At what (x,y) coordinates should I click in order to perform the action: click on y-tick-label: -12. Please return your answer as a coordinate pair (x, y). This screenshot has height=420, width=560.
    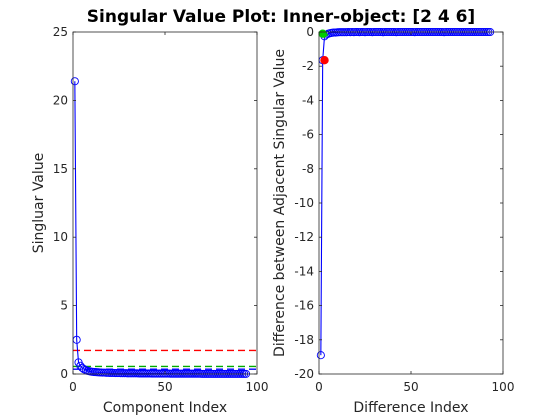
    Looking at the image, I should click on (304, 237).